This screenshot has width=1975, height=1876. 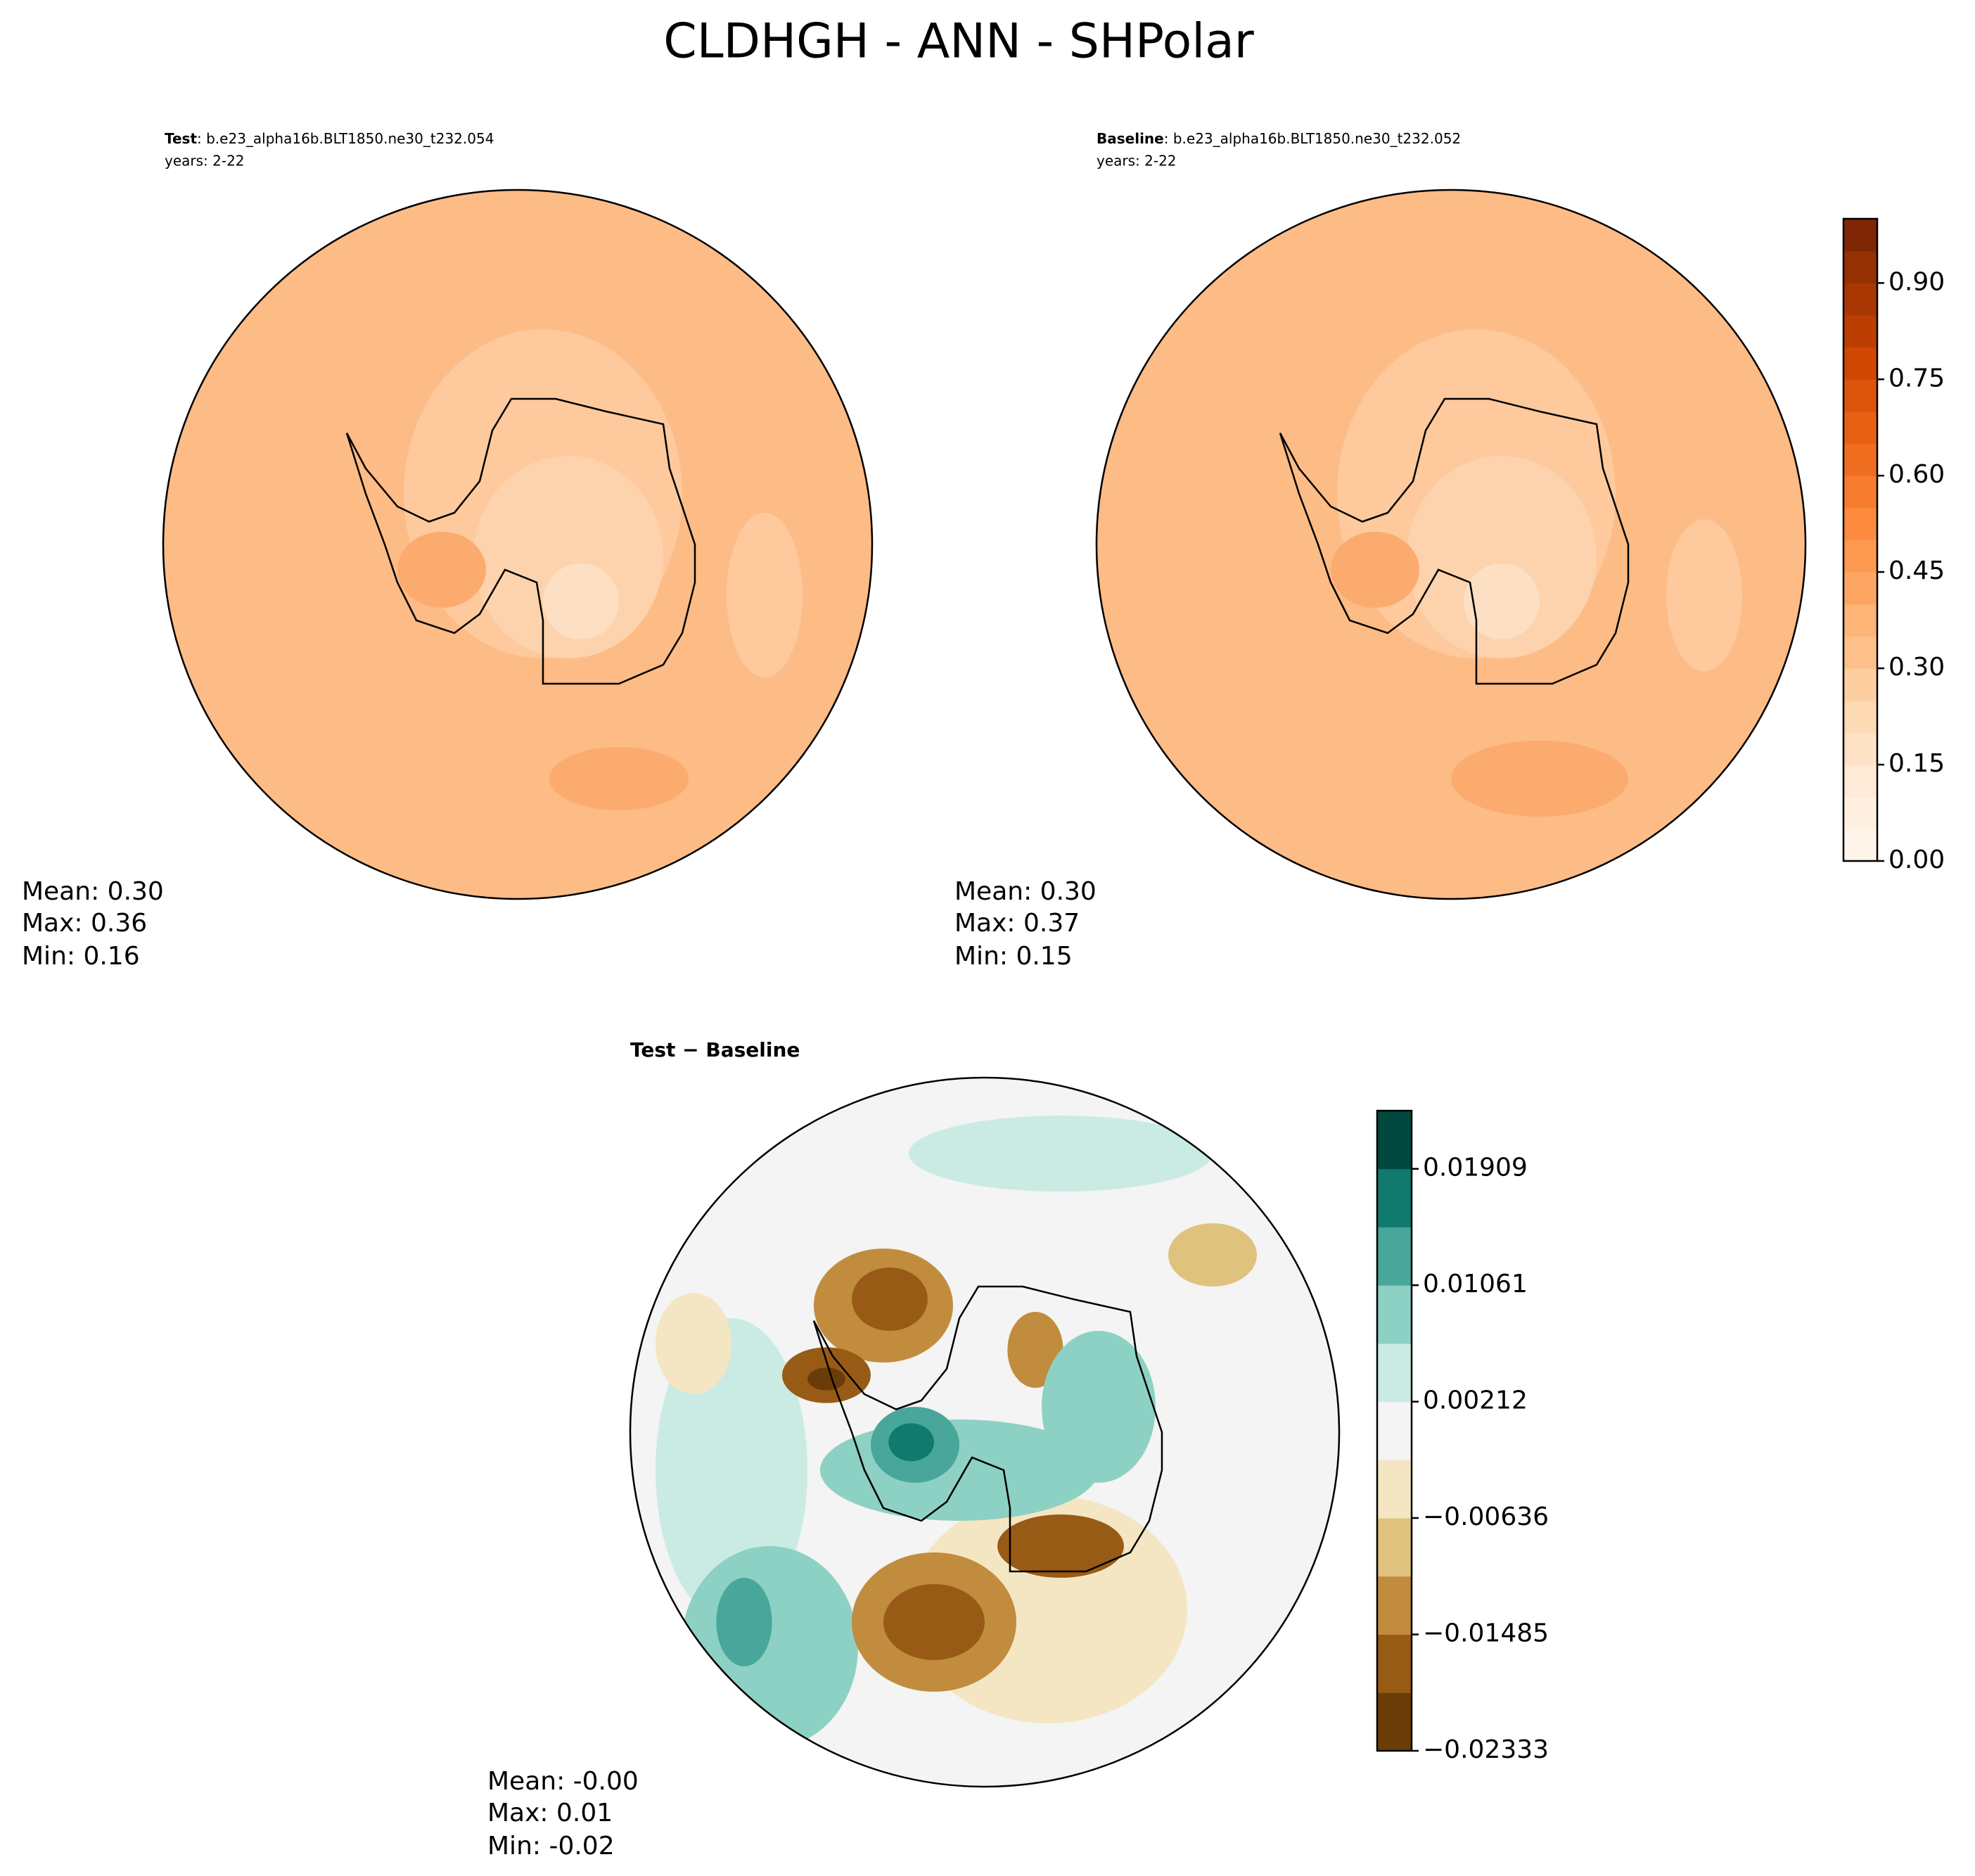 What do you see at coordinates (1916, 281) in the screenshot?
I see `colorbar-tick-label: 0.90` at bounding box center [1916, 281].